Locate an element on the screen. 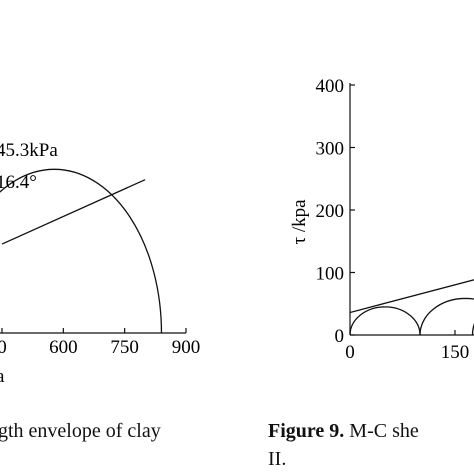 The height and width of the screenshot is (474, 474). right-figure-caption-line2: II. is located at coordinates (277, 459).